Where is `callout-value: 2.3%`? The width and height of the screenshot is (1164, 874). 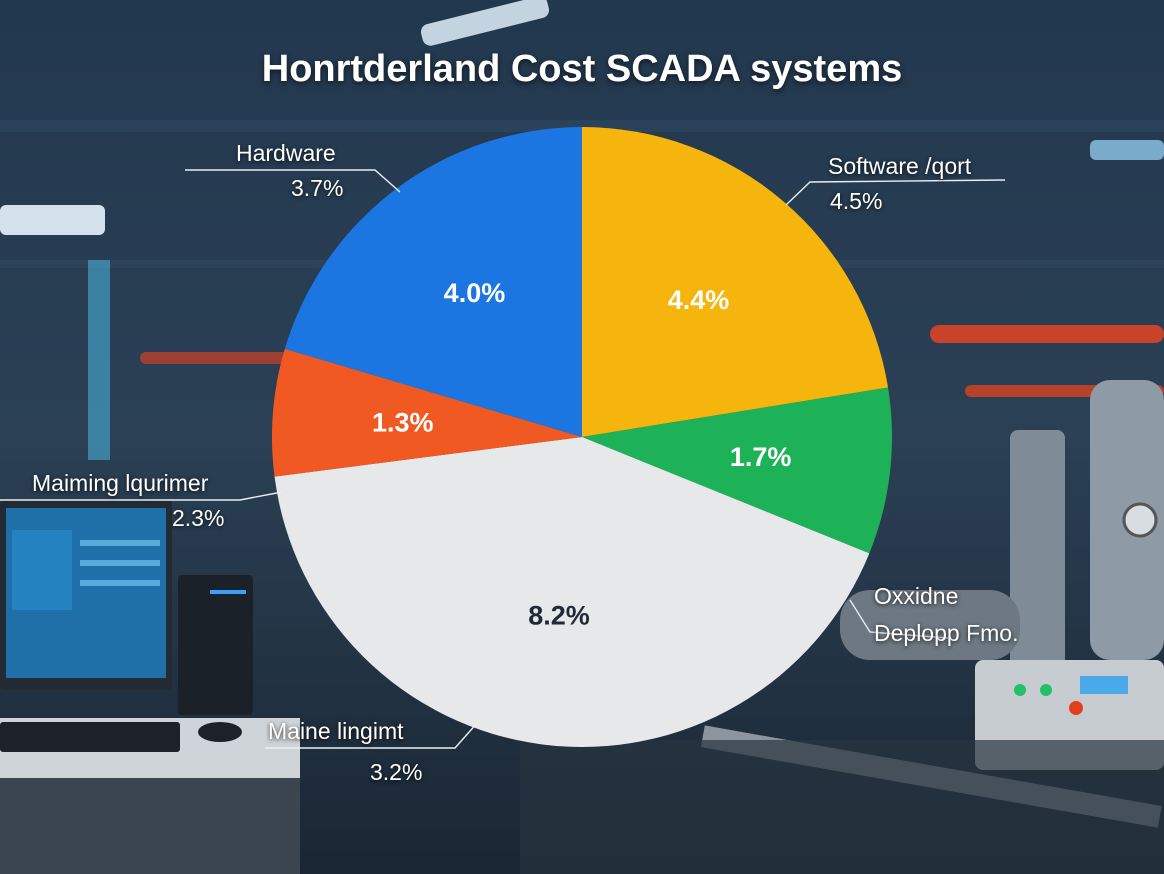
callout-value: 2.3% is located at coordinates (198, 518).